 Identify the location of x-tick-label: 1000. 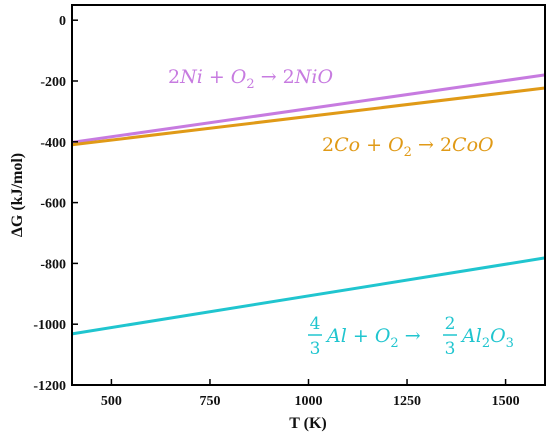
(309, 401).